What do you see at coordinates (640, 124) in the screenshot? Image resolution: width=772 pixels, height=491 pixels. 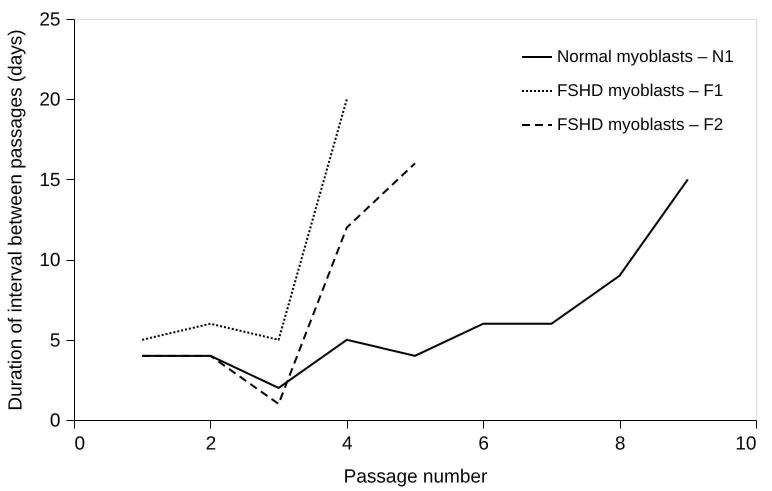 I see `legend-label: FSHD myoblasts – F2` at bounding box center [640, 124].